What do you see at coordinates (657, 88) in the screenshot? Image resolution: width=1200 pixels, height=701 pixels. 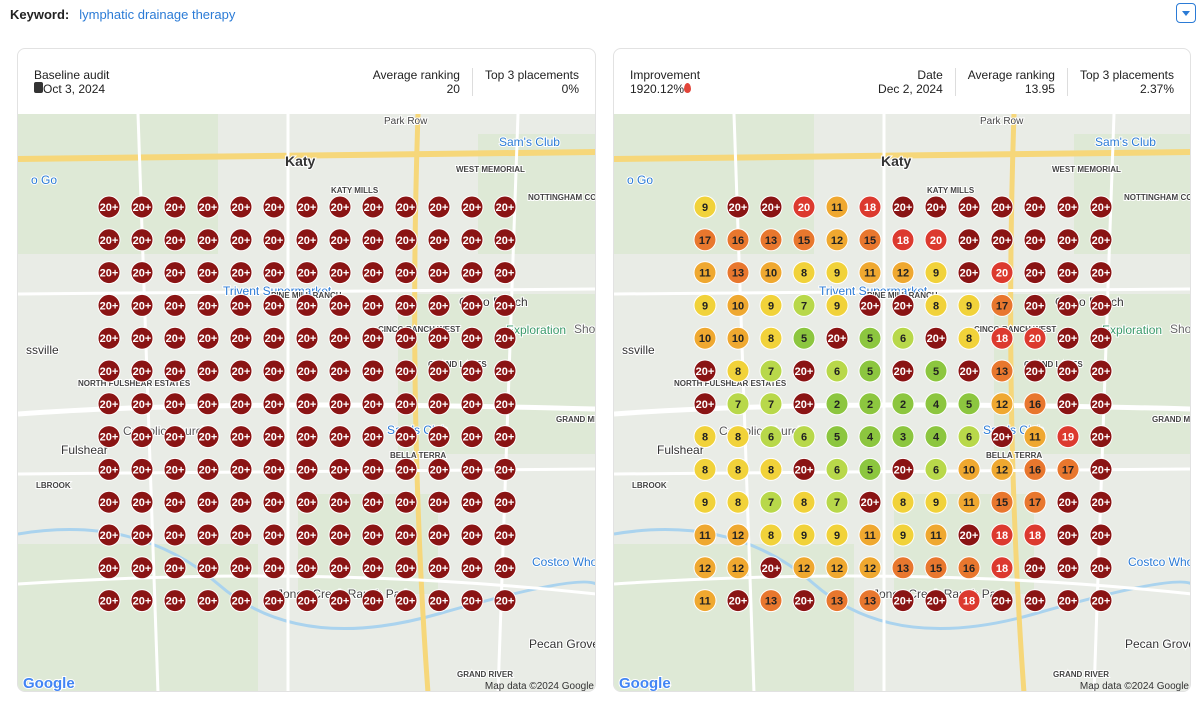 I see `stat-text: 1920.12%` at bounding box center [657, 88].